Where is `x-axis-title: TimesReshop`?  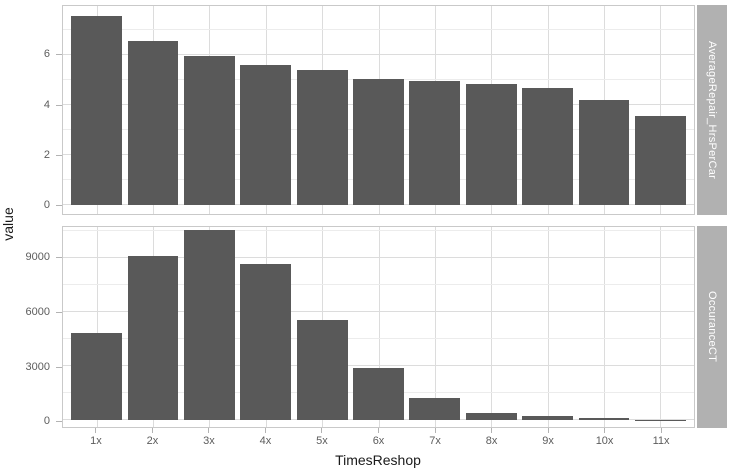
x-axis-title: TimesReshop is located at coordinates (378, 460).